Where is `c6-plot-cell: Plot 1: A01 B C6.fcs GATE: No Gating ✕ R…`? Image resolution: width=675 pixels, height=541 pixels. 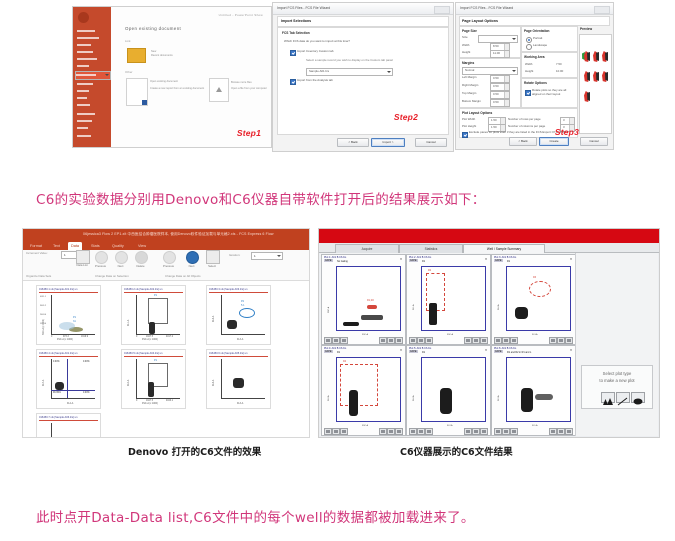 c6-plot-cell: Plot 1: A01 B C6.fcs GATE: No Gating ✕ R… is located at coordinates (363, 299).